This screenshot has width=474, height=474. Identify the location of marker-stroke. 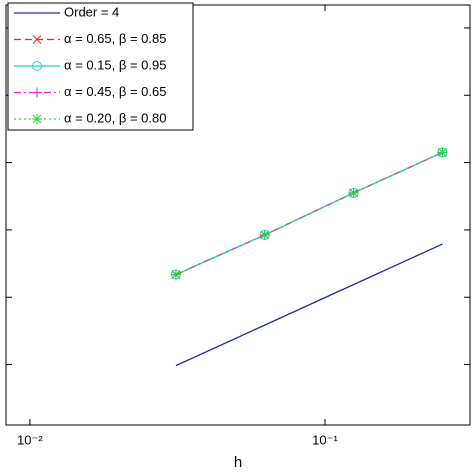
(37, 39).